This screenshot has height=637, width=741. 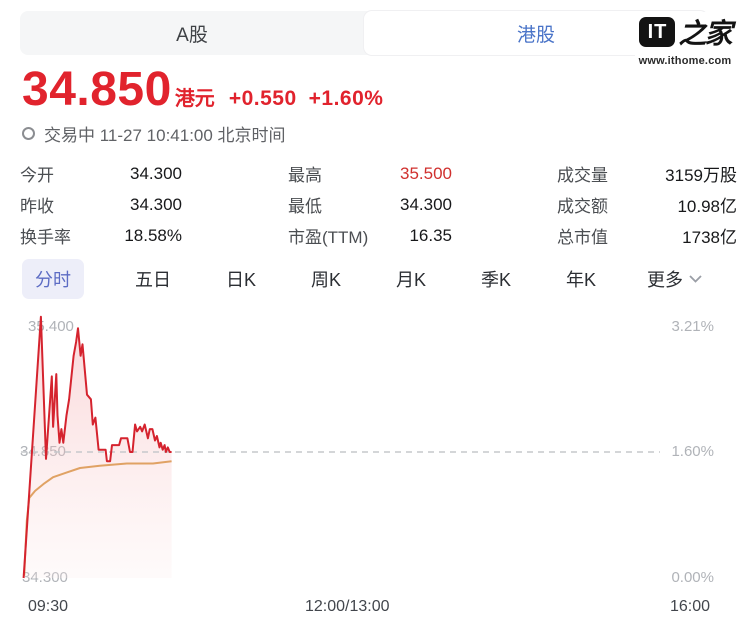 I want to click on price-change: +0.550, so click(x=262, y=98).